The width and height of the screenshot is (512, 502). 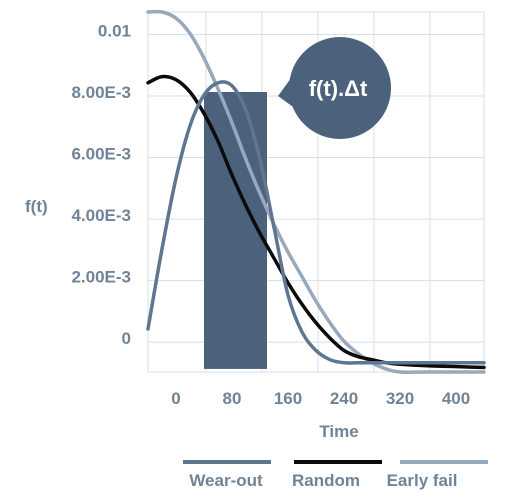 I want to click on legend-label: Early fail, so click(x=422, y=480).